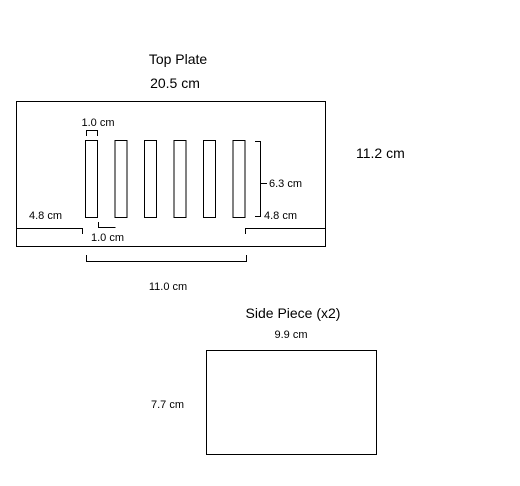 The height and width of the screenshot is (486, 520). I want to click on slot-group, so click(165, 179).